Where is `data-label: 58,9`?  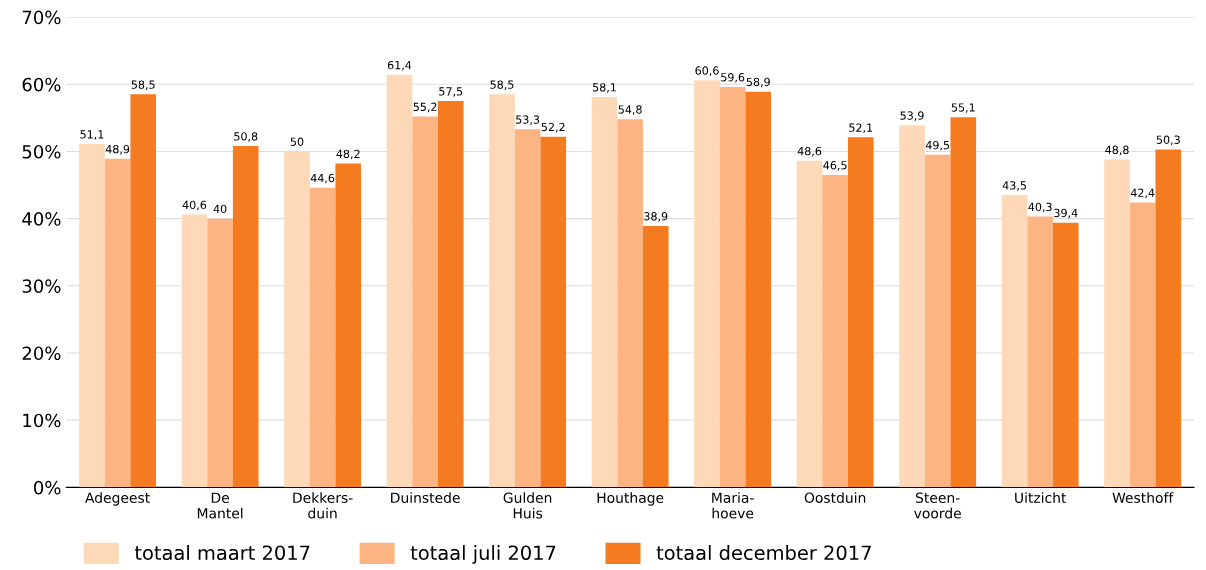
data-label: 58,9 is located at coordinates (758, 82).